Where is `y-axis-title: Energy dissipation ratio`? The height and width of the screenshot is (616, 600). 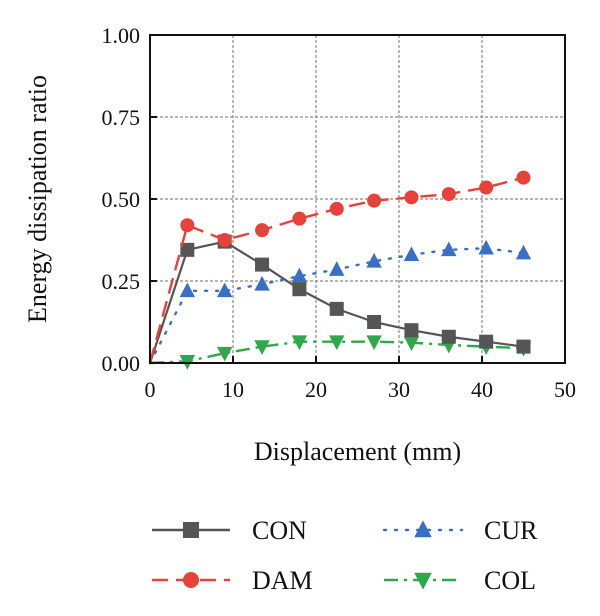
y-axis-title: Energy dissipation ratio is located at coordinates (37, 199).